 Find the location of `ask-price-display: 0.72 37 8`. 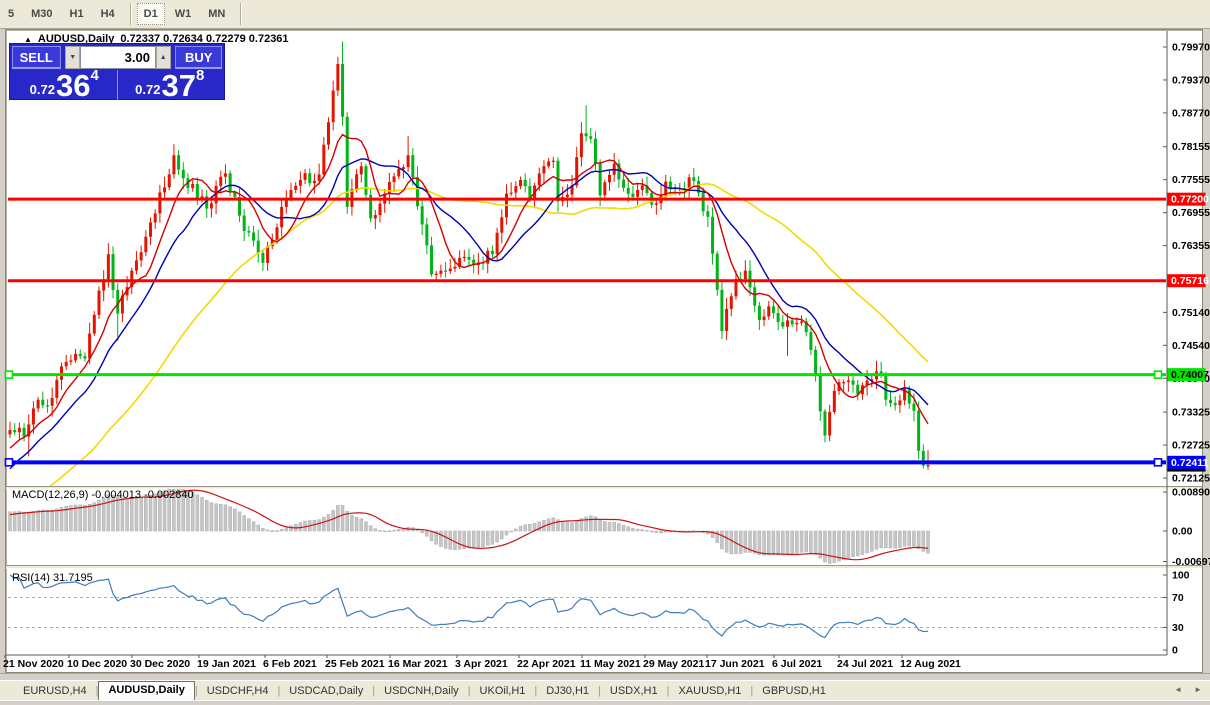

ask-price-display: 0.72 37 8 is located at coordinates (169, 85).